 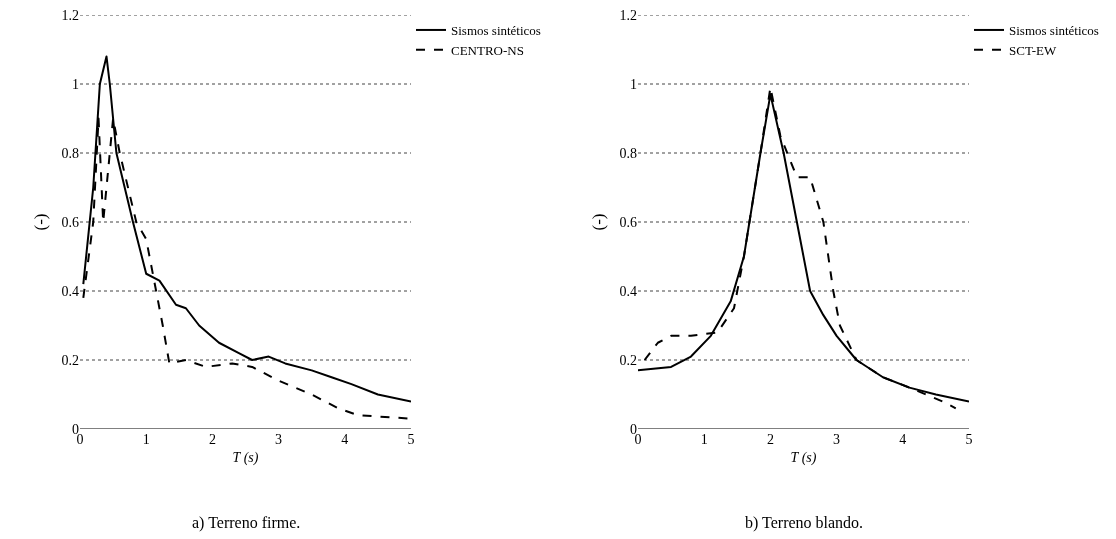 What do you see at coordinates (1033, 50) in the screenshot?
I see `legend-label: SCT-EW` at bounding box center [1033, 50].